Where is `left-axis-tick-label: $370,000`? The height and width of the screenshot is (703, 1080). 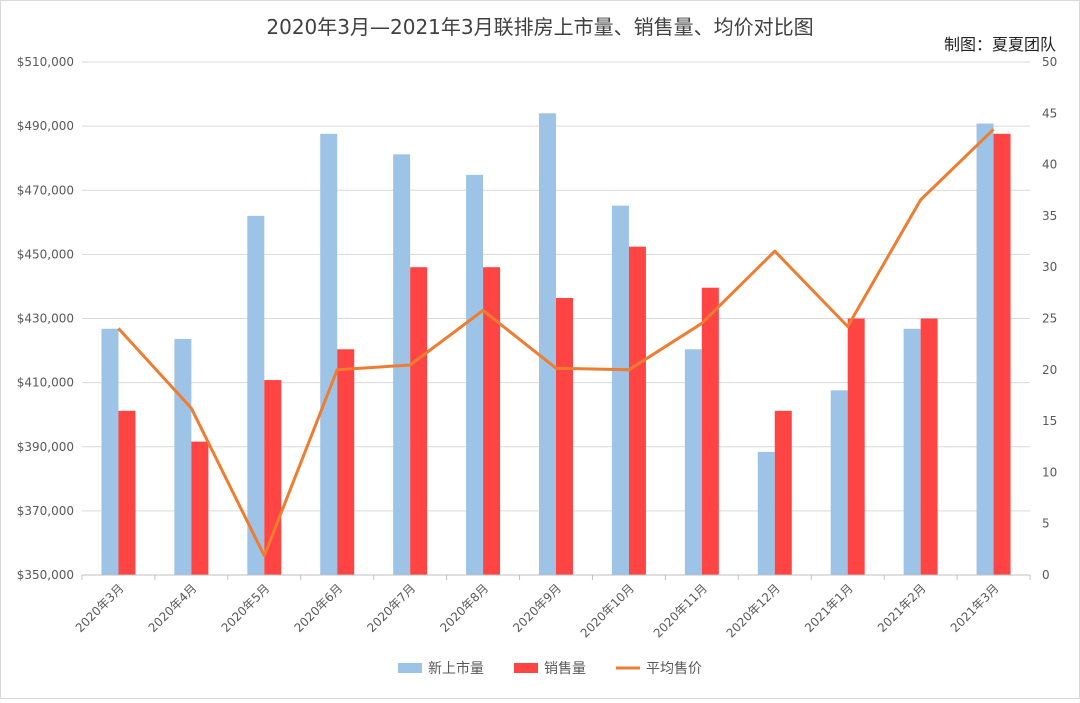 left-axis-tick-label: $370,000 is located at coordinates (45, 511).